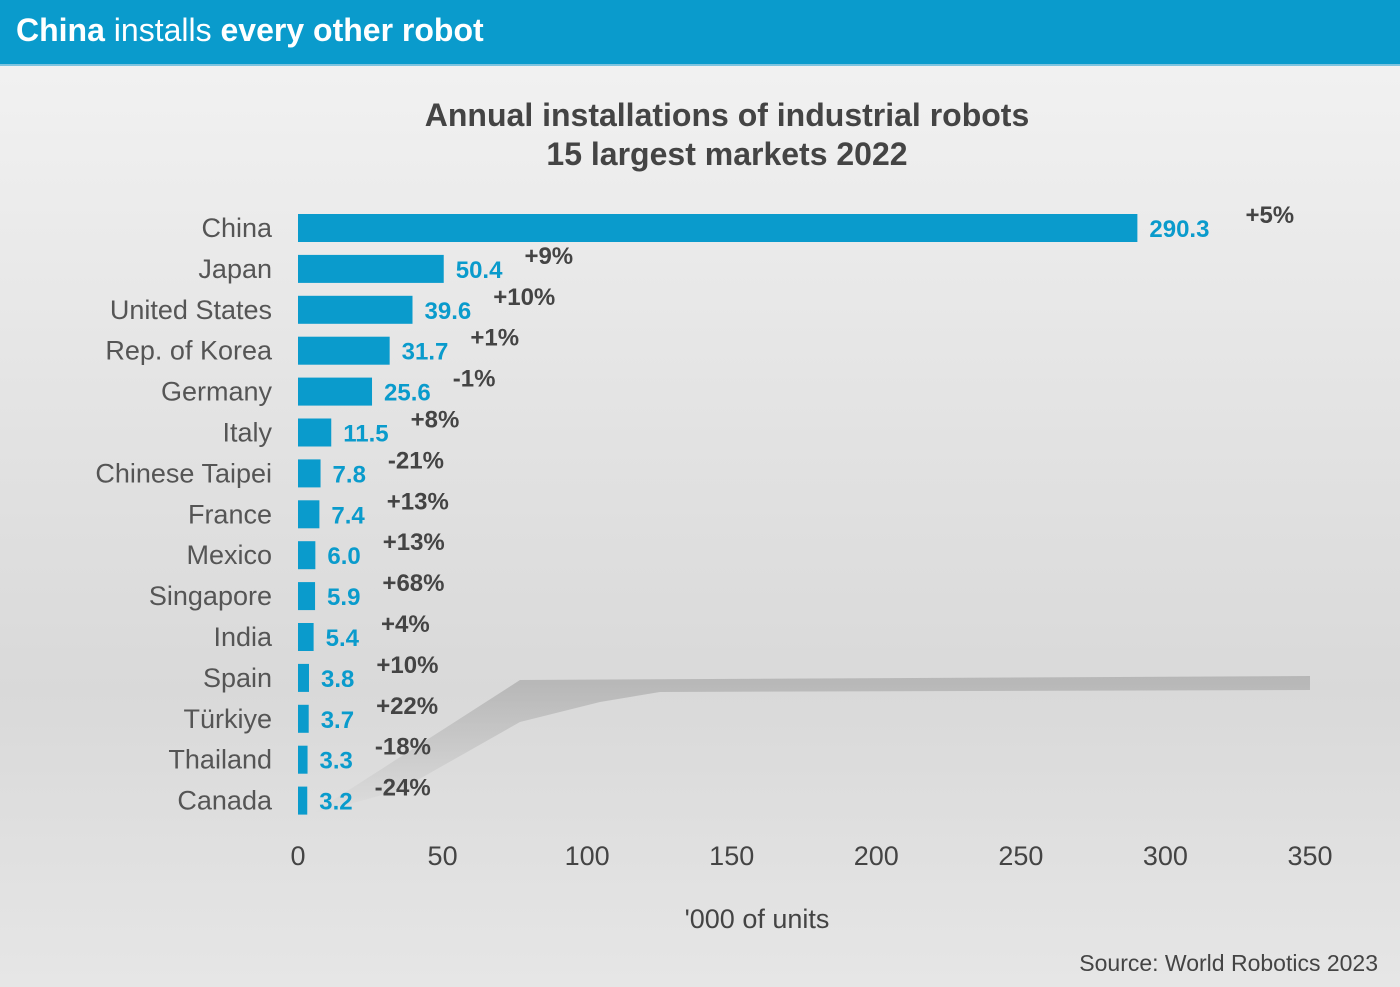  Describe the element at coordinates (189, 351) in the screenshot. I see `category-label: Rep. of Korea` at that location.